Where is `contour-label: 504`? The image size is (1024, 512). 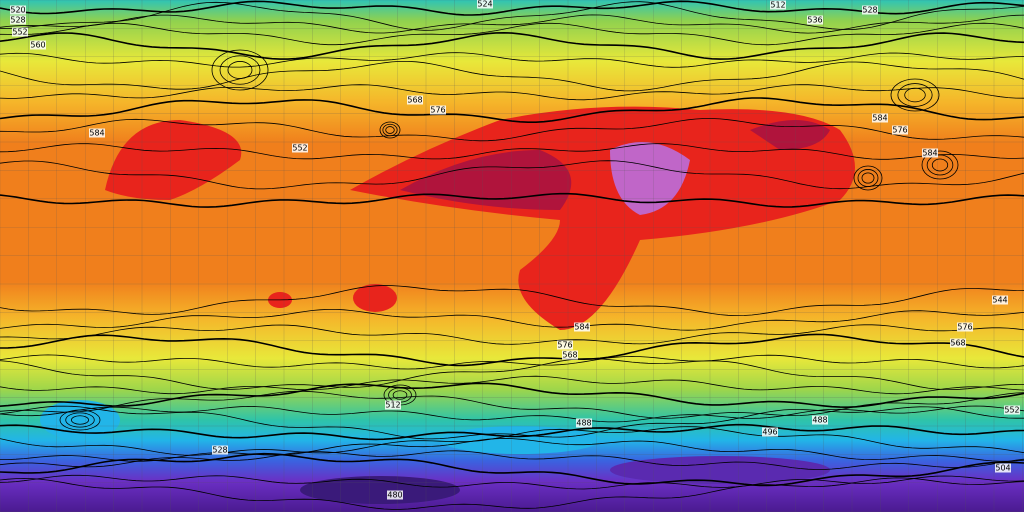 contour-label: 504 is located at coordinates (1002, 468).